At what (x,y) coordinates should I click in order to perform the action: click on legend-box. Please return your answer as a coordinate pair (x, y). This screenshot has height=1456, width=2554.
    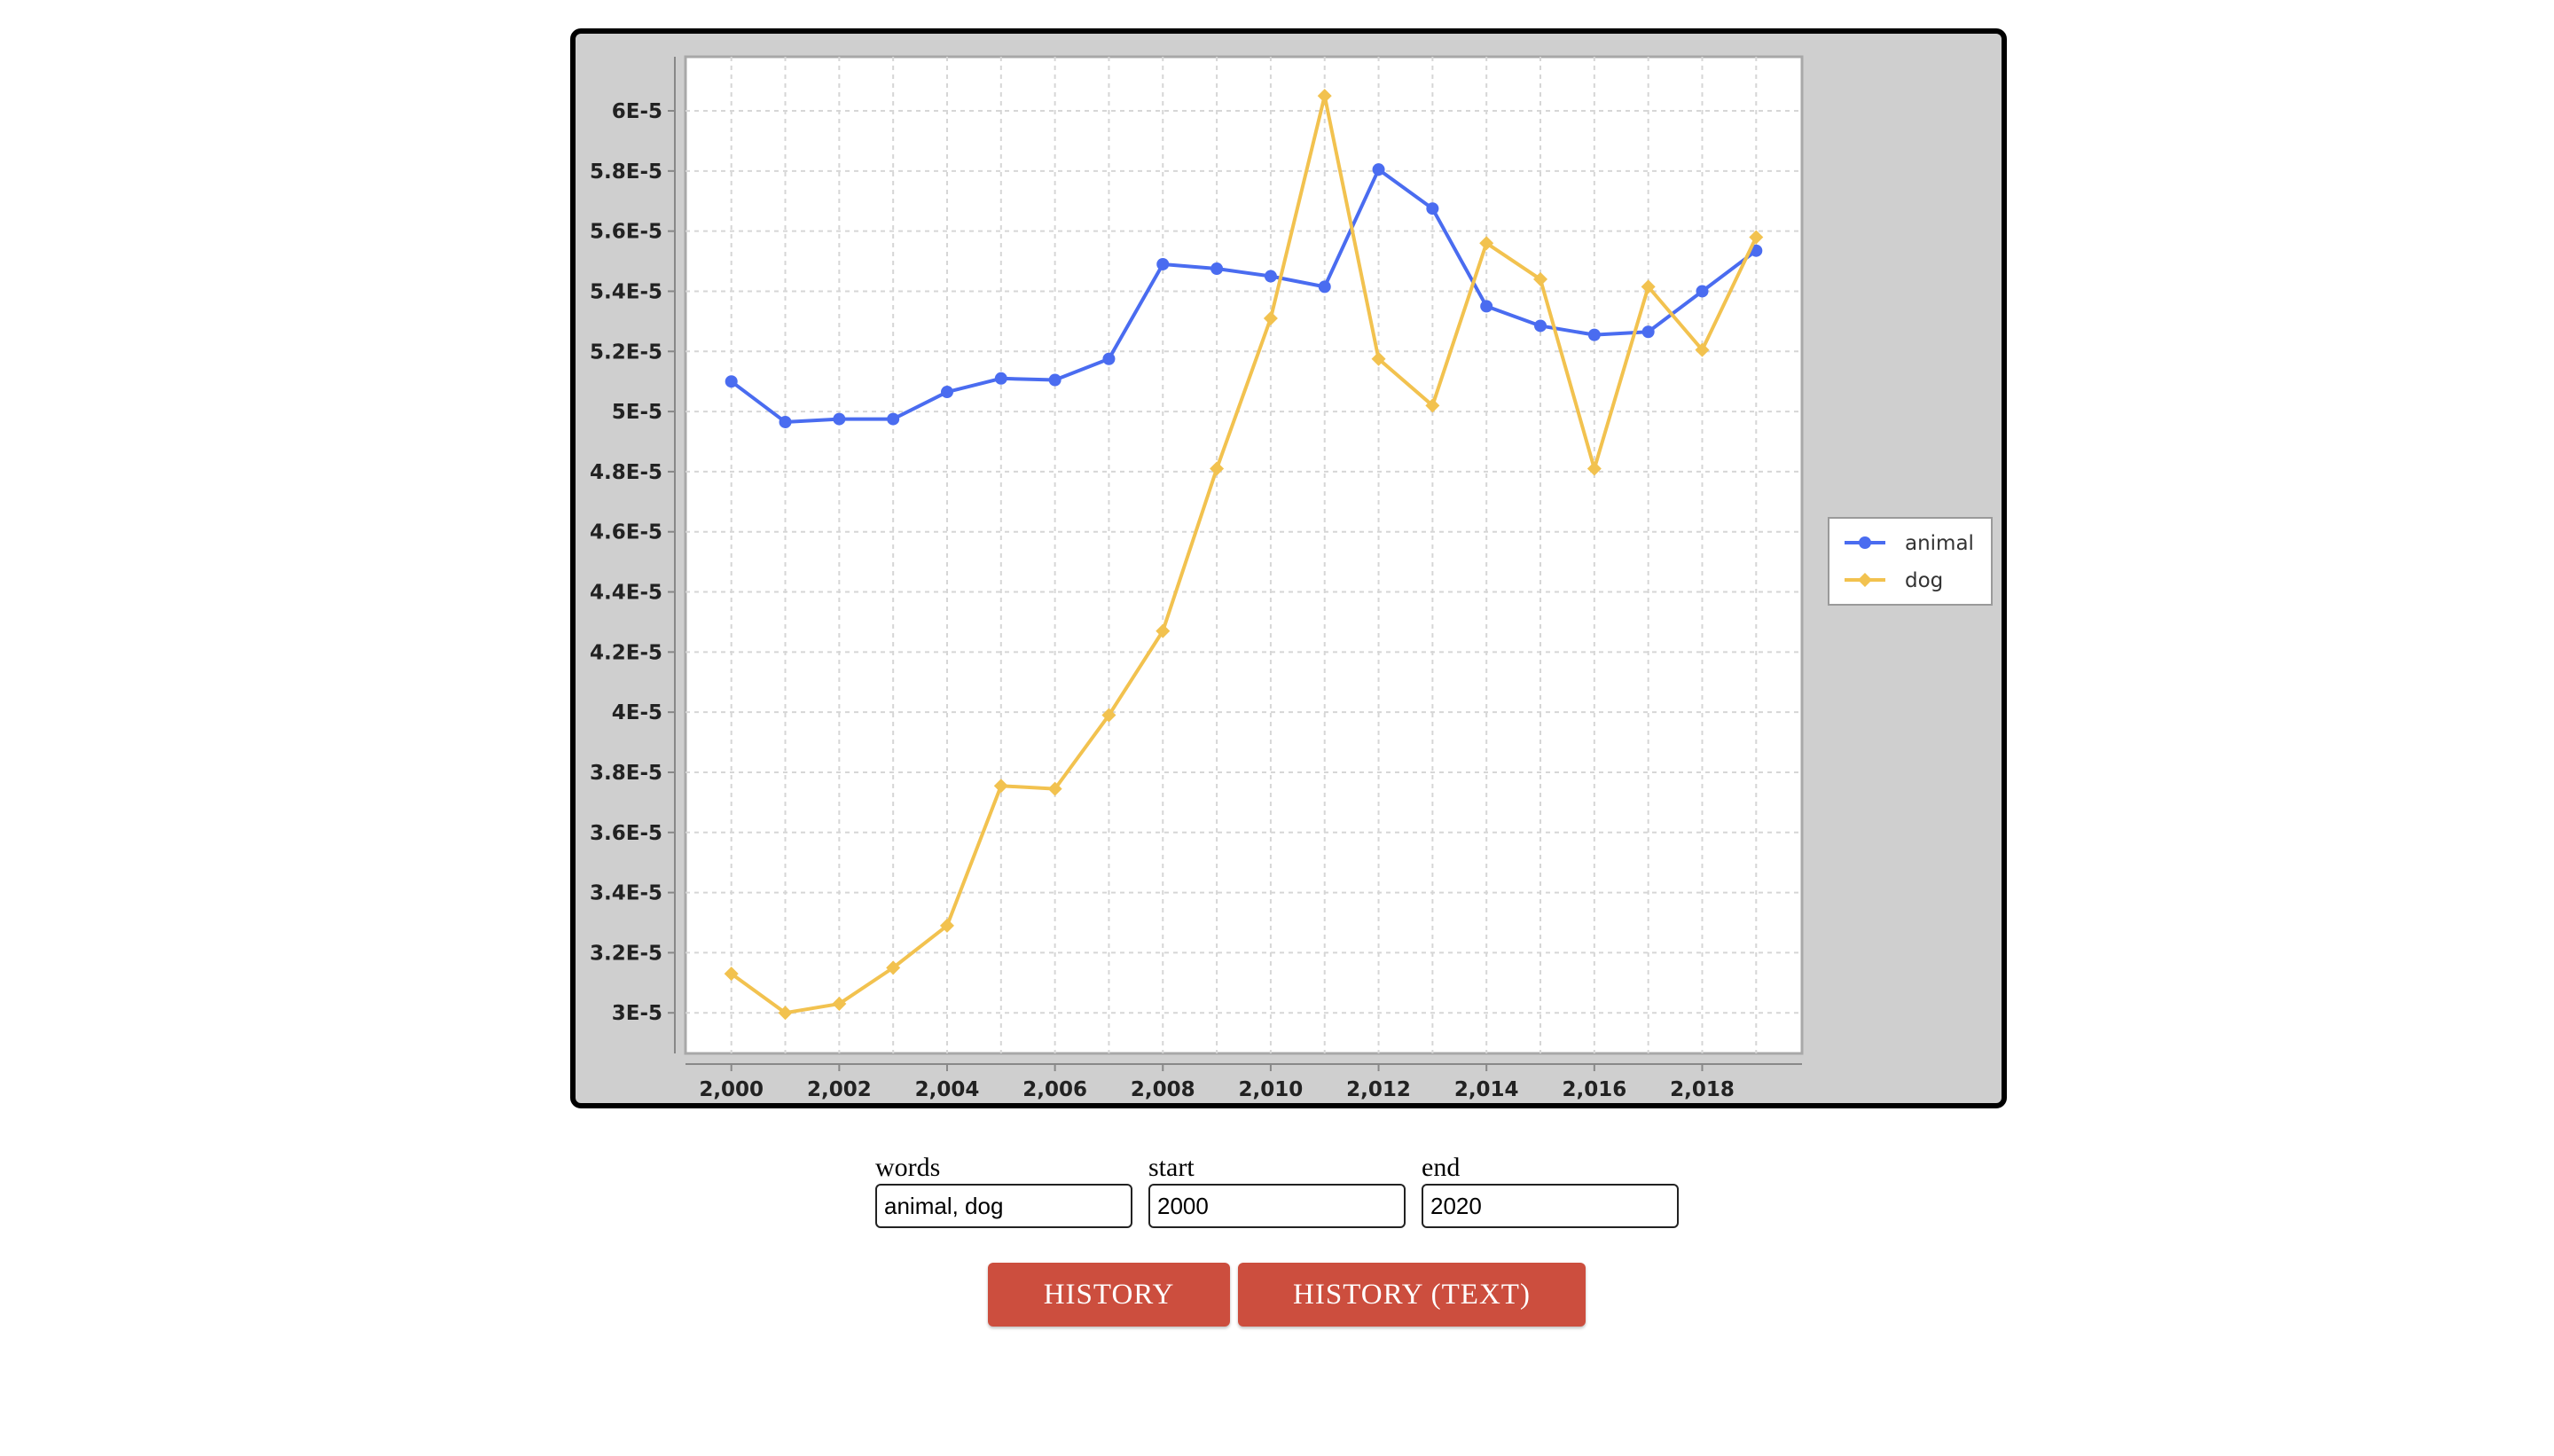
    Looking at the image, I should click on (1910, 561).